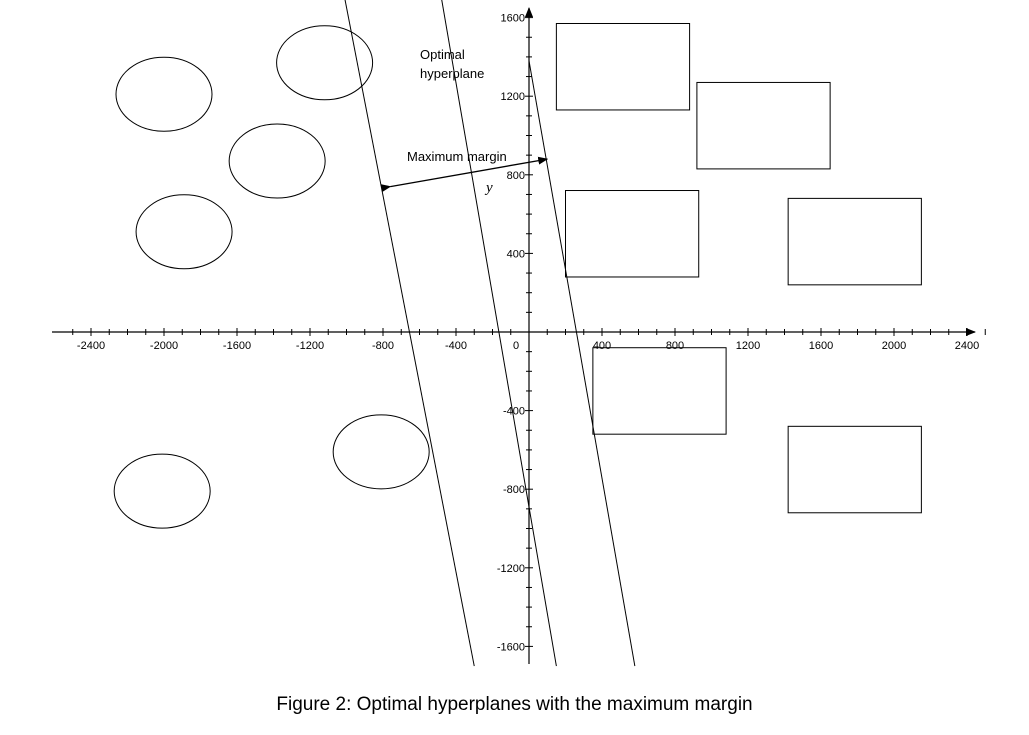  I want to click on y-tick-label: 800, so click(516, 176).